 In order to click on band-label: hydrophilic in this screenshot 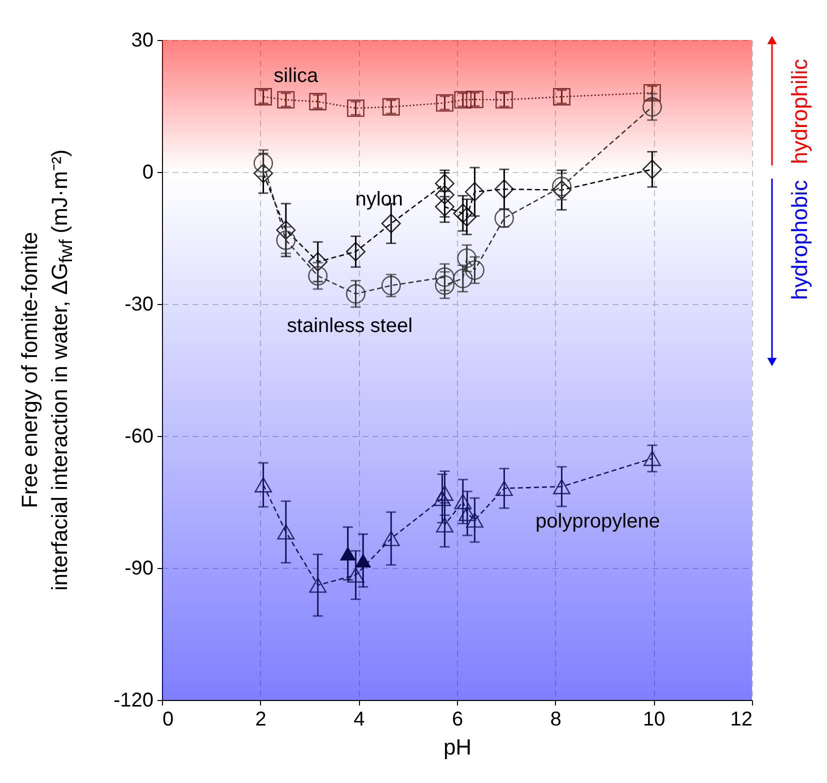, I will do `click(799, 111)`.